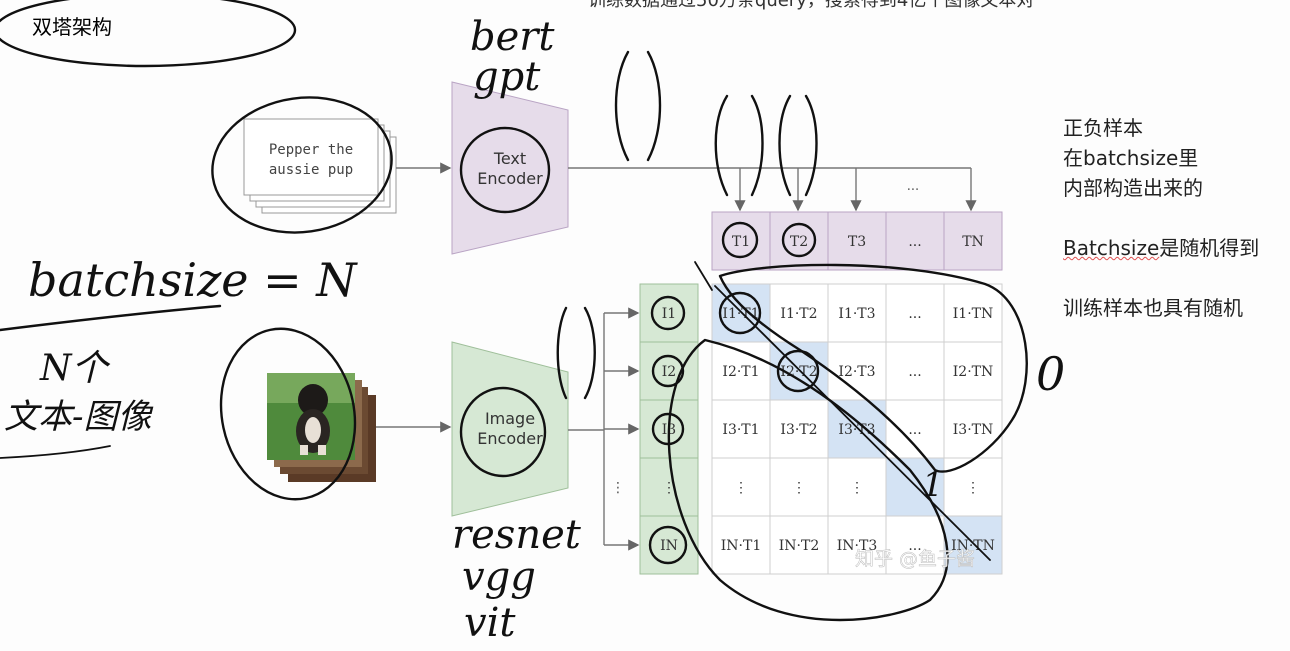 This screenshot has width=1290, height=651. What do you see at coordinates (799, 242) in the screenshot?
I see `text-embedding-label: T2` at bounding box center [799, 242].